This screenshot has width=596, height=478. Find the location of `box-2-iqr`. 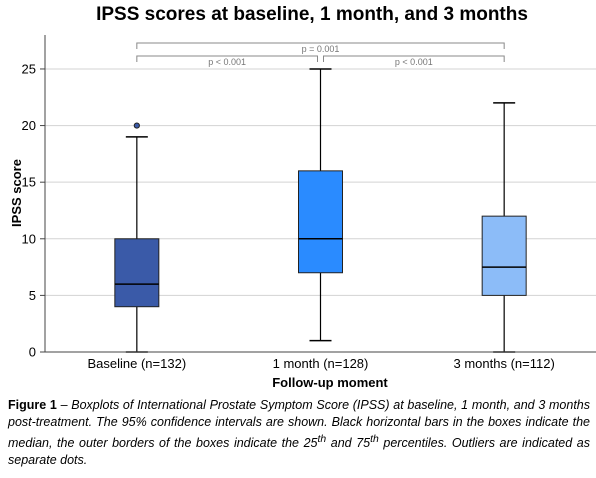

box-2-iqr is located at coordinates (504, 255).